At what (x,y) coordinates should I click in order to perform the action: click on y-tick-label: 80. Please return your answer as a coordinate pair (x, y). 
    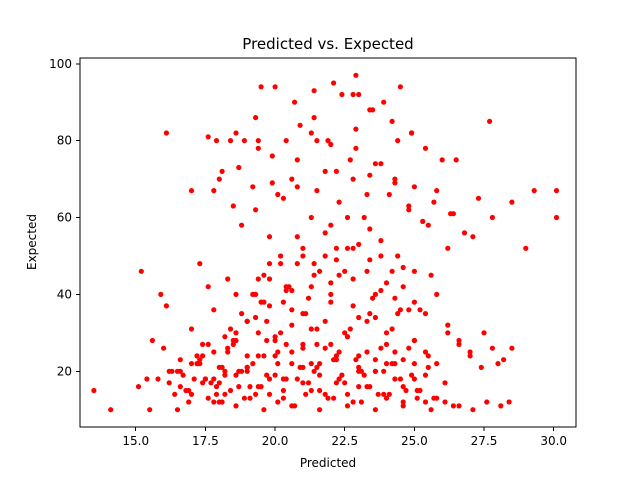
    Looking at the image, I should click on (64, 141).